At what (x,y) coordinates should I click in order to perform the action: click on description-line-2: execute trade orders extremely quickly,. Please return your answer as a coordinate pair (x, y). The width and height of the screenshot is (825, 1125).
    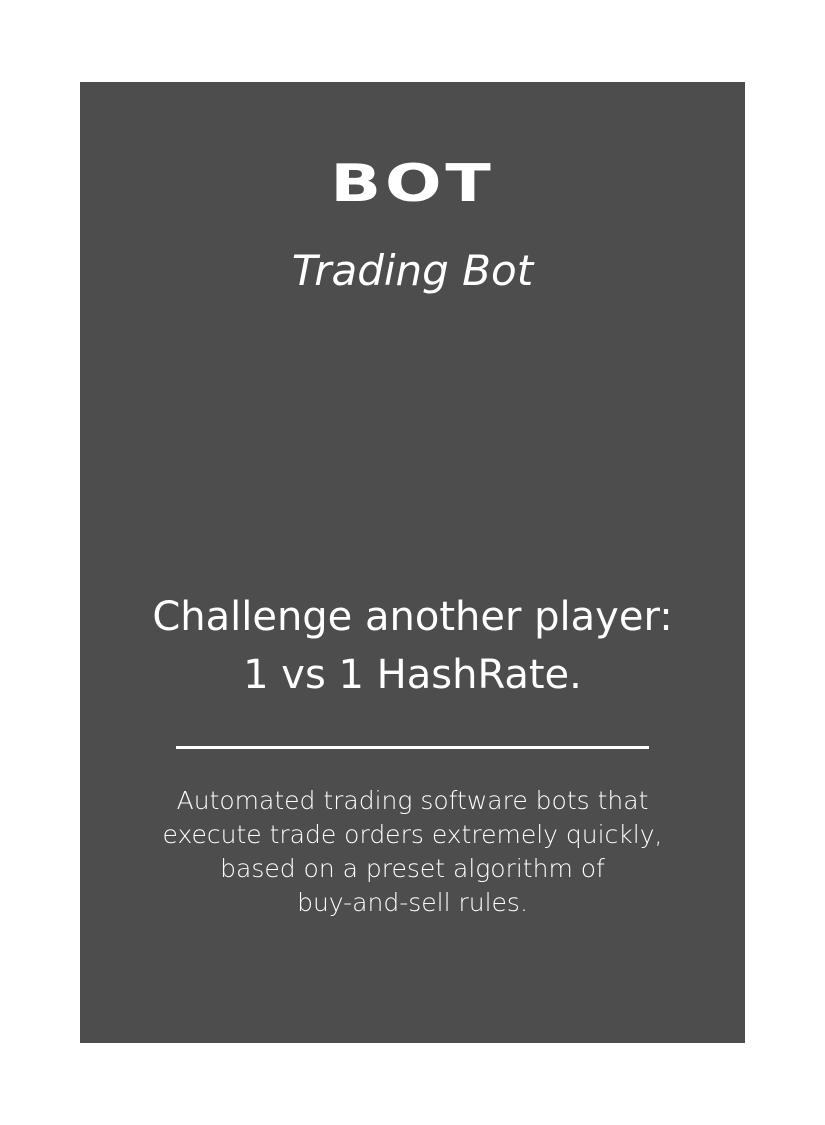
    Looking at the image, I should click on (412, 834).